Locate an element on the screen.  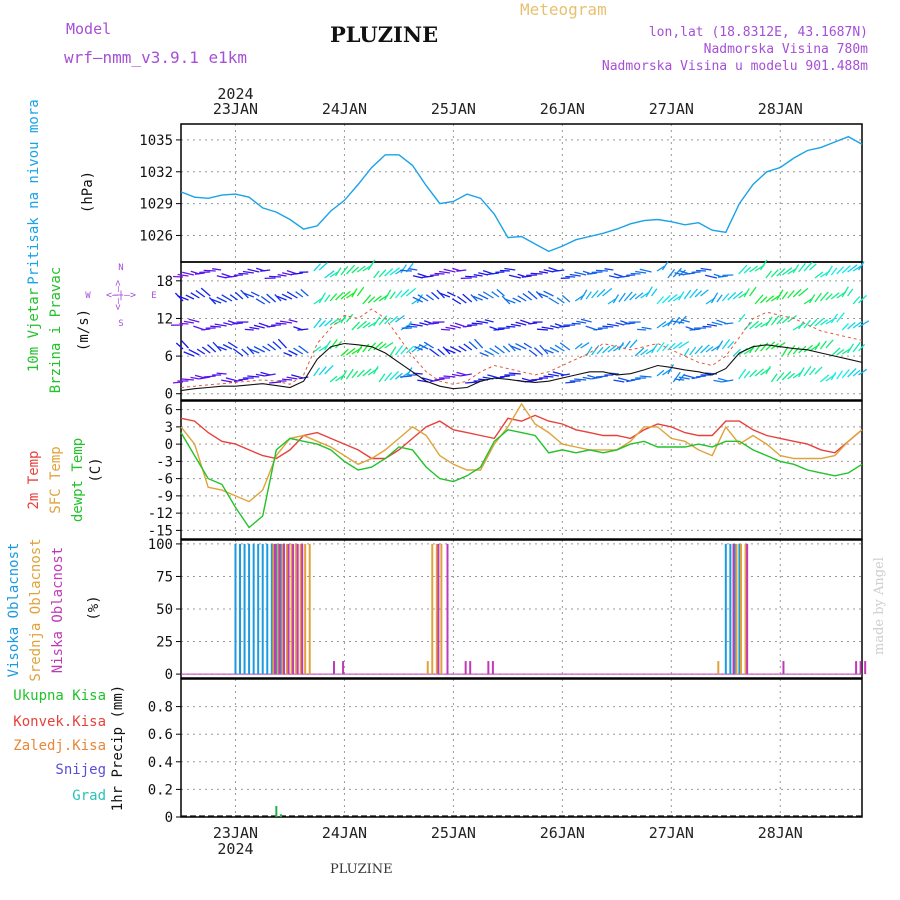
precip-freezing-label: Zaledj.Kisa is located at coordinates (59, 746).